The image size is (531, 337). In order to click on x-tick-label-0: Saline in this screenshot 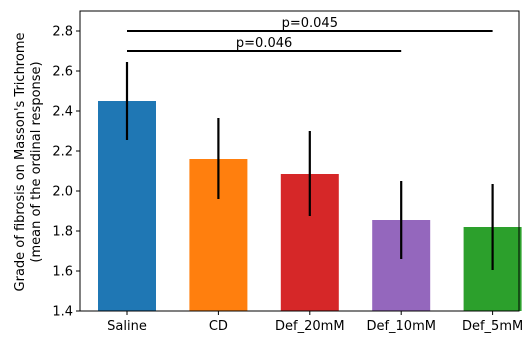, I will do `click(127, 326)`.